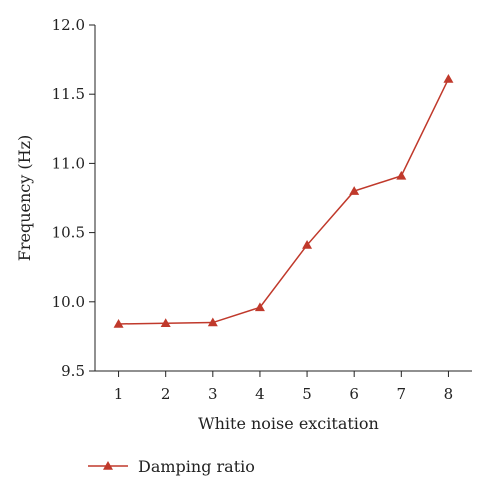 The image size is (500, 497). What do you see at coordinates (68, 163) in the screenshot?
I see `y-tick-label: 11.0` at bounding box center [68, 163].